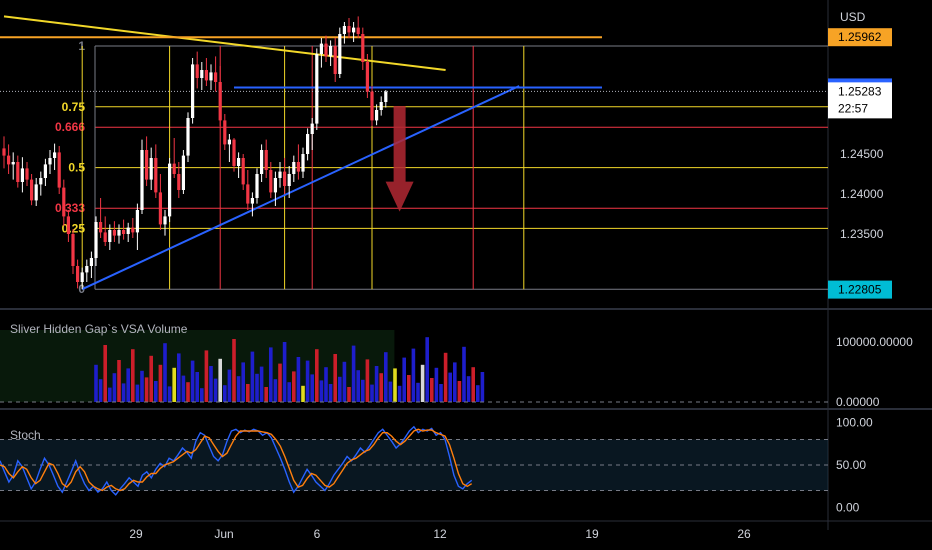 This screenshot has height=550, width=932. What do you see at coordinates (414, 465) in the screenshot?
I see `stoch-band` at bounding box center [414, 465].